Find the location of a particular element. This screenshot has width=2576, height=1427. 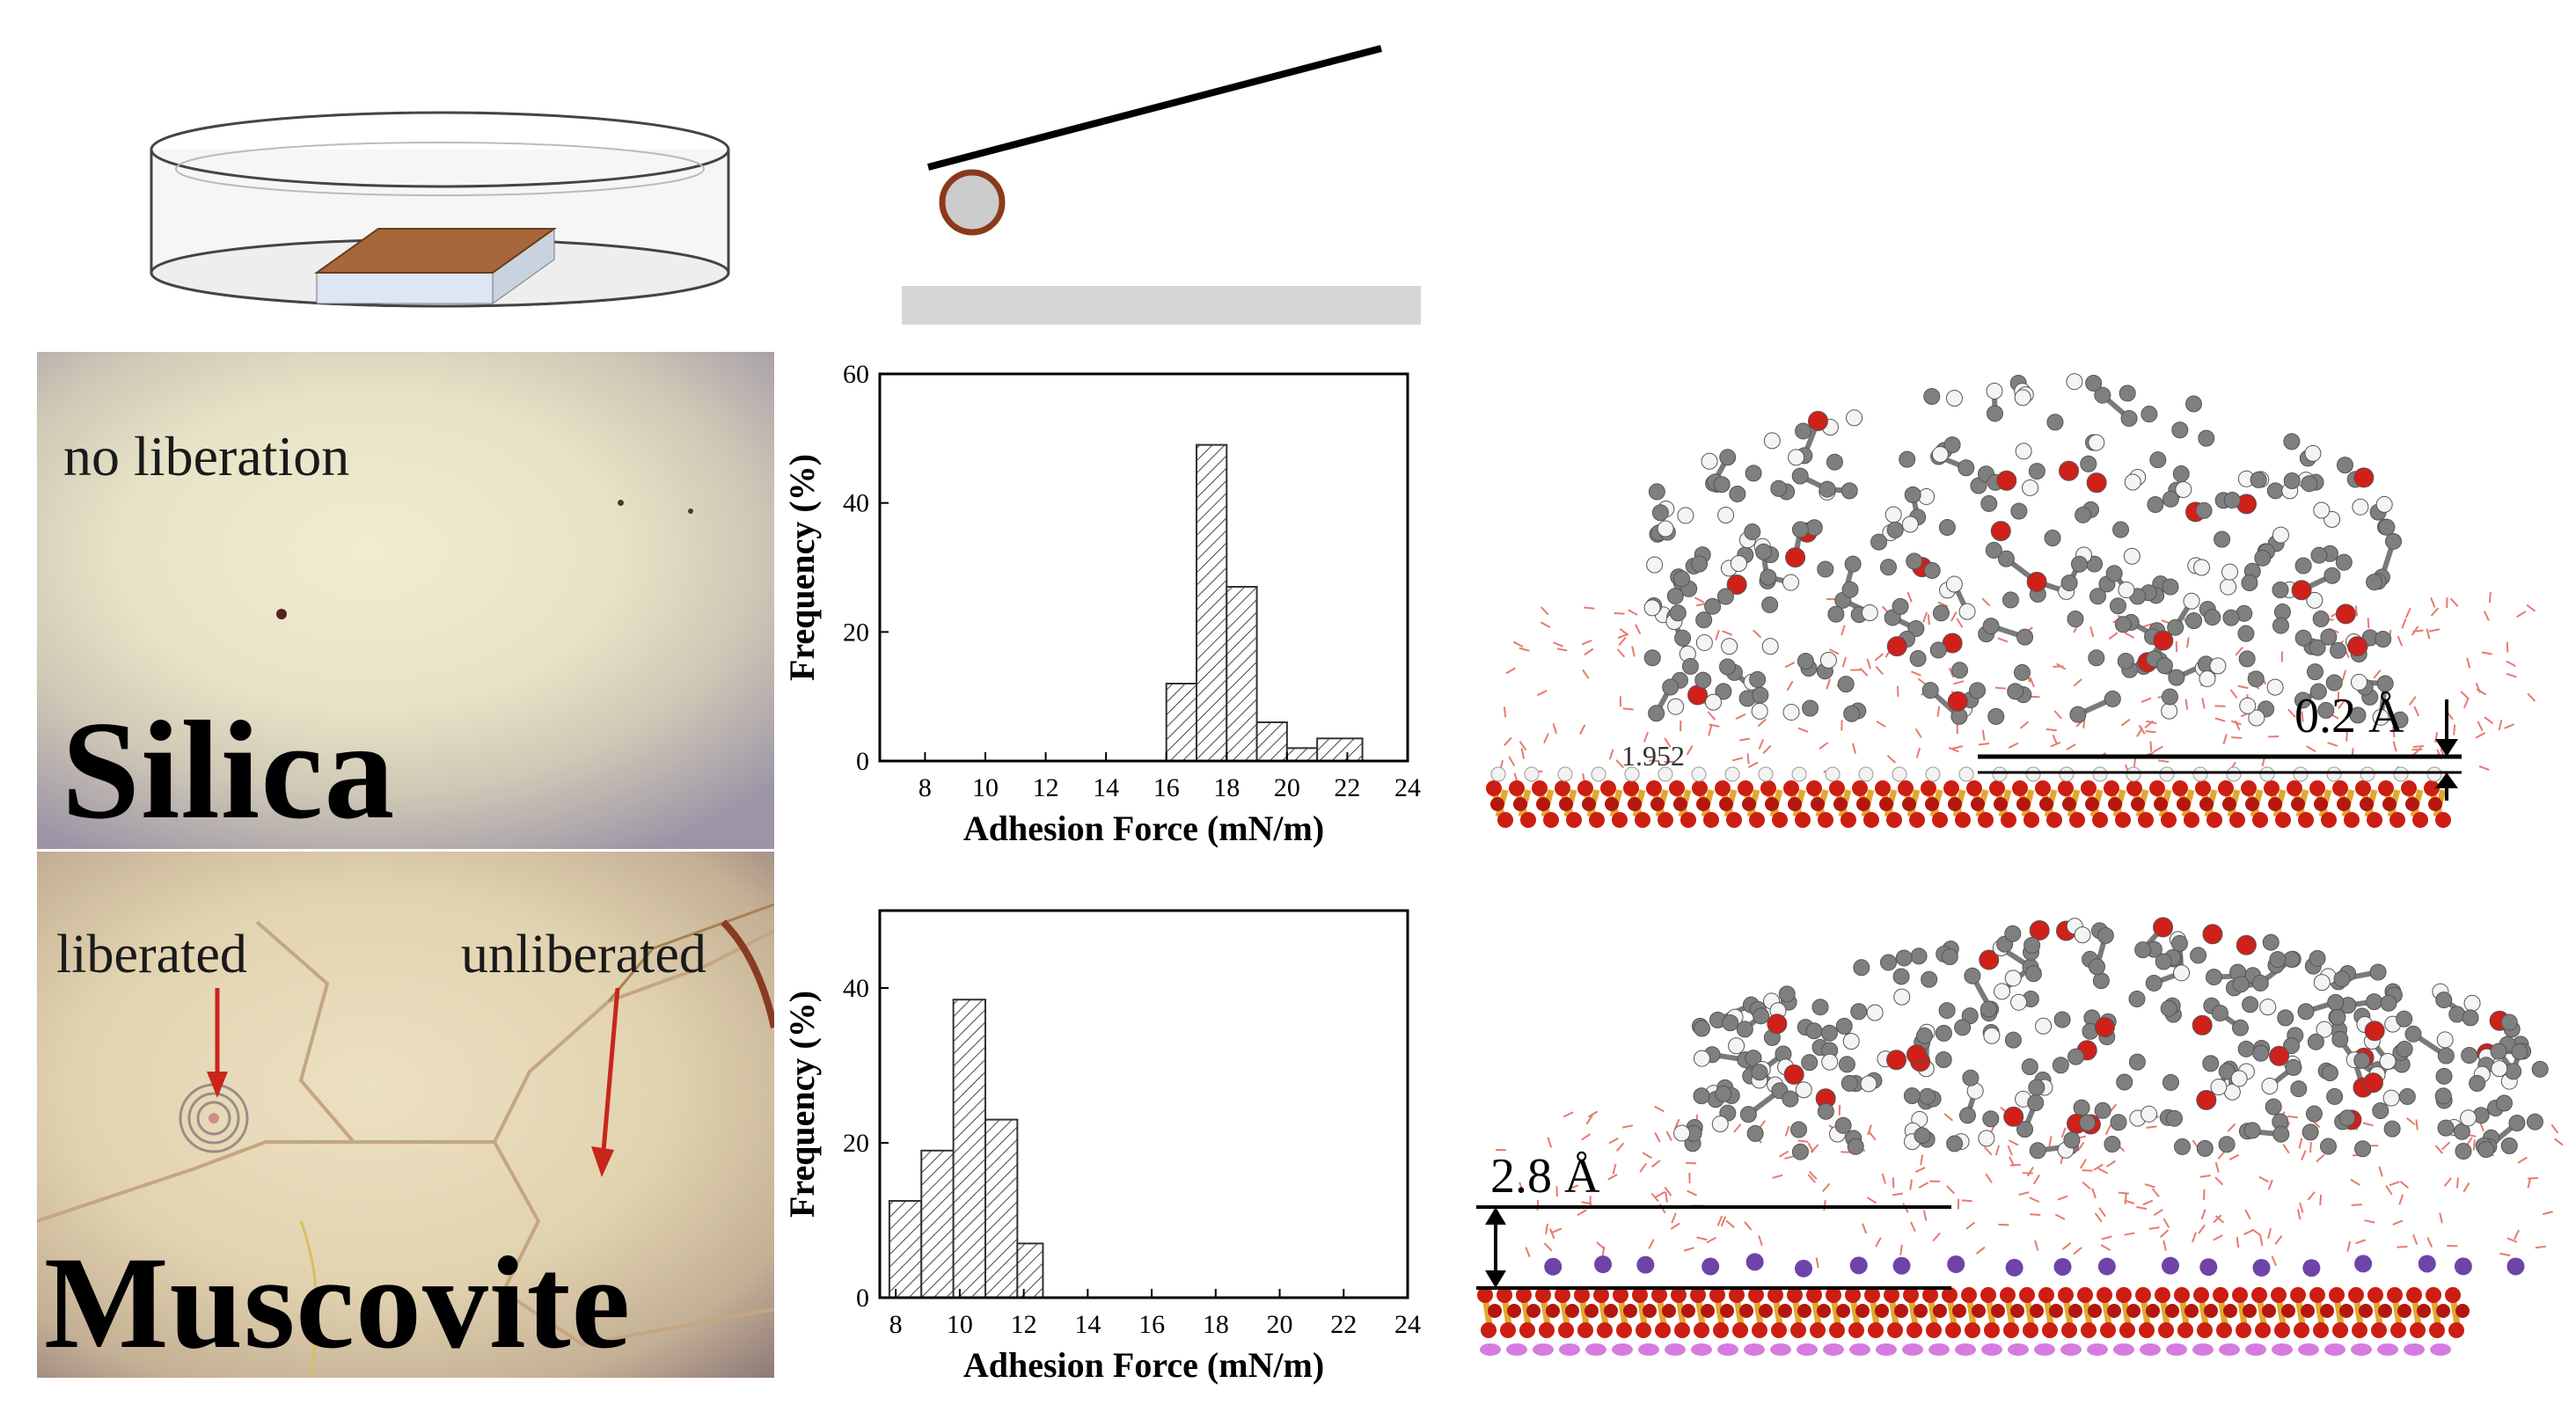

mica-flake-outlines is located at coordinates (405, 1141).